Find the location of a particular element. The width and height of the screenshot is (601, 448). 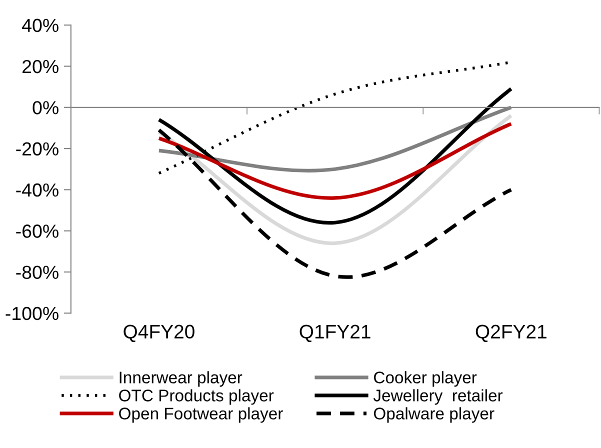

legend-label: Opalware player is located at coordinates (434, 415).